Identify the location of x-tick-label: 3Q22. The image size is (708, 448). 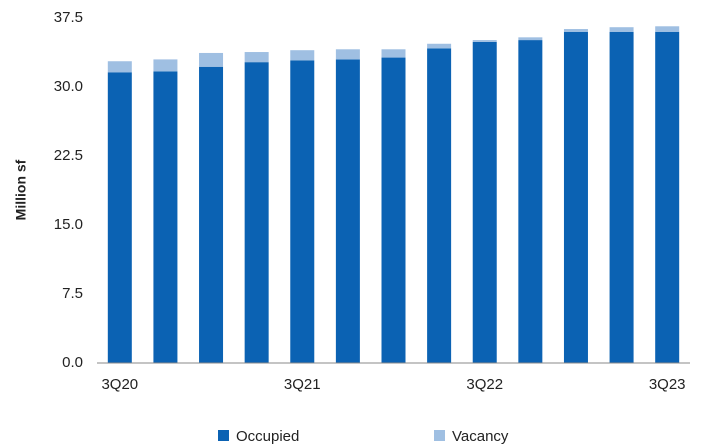
(484, 384).